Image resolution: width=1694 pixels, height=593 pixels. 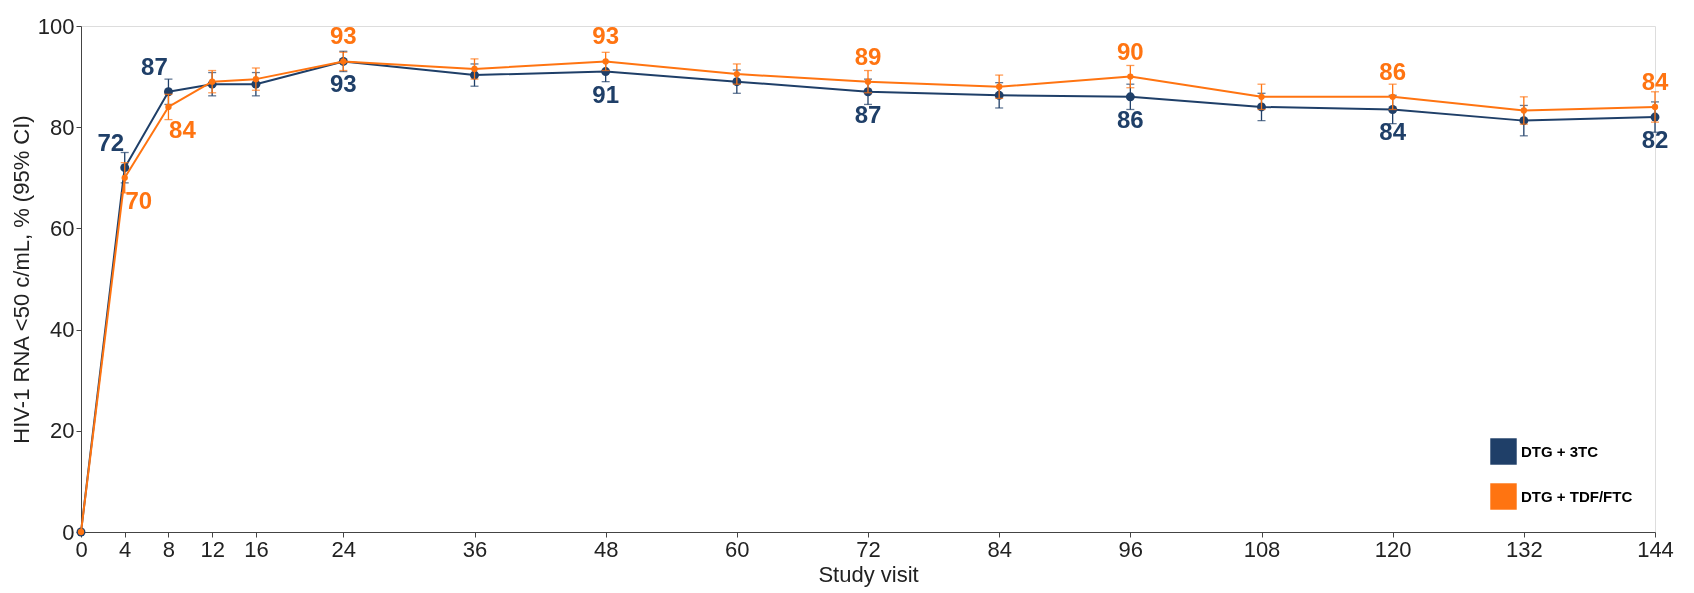 What do you see at coordinates (125, 549) in the screenshot?
I see `x-tick-label: 4` at bounding box center [125, 549].